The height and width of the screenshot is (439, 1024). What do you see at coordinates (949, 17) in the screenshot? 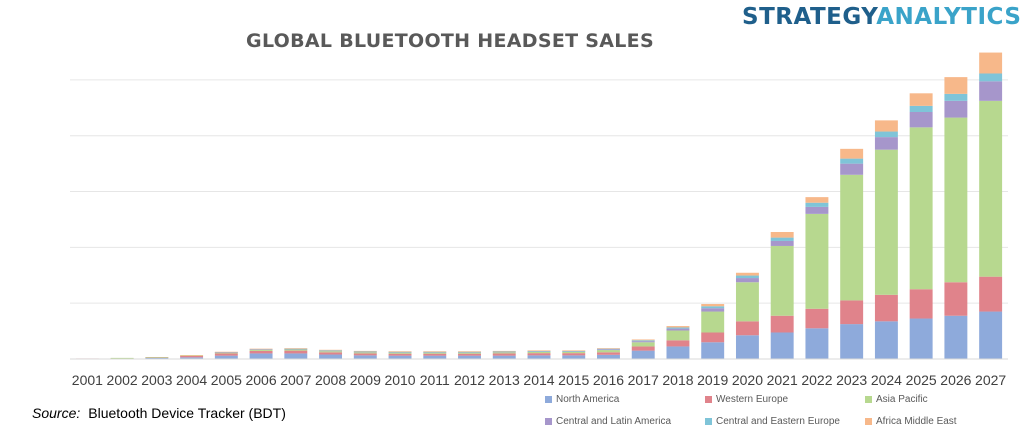
I see `logo-word-analytics: ANALYTICS` at bounding box center [949, 17].